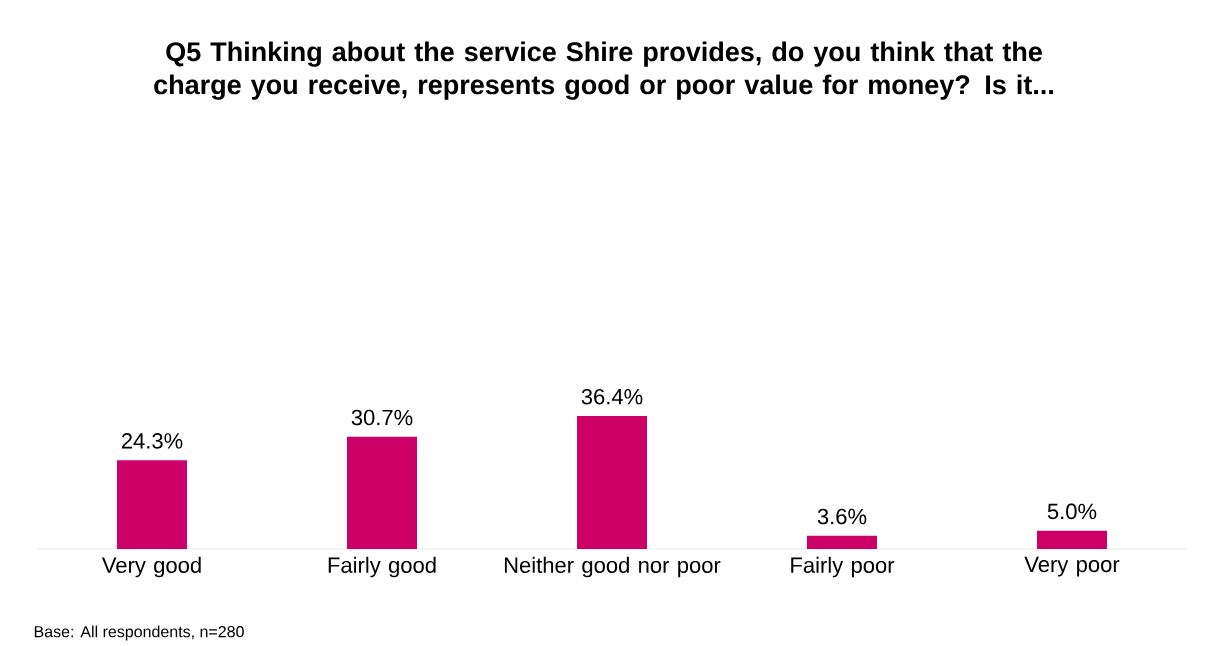 Image resolution: width=1208 pixels, height=646 pixels. I want to click on data-label: 3.6%, so click(842, 516).